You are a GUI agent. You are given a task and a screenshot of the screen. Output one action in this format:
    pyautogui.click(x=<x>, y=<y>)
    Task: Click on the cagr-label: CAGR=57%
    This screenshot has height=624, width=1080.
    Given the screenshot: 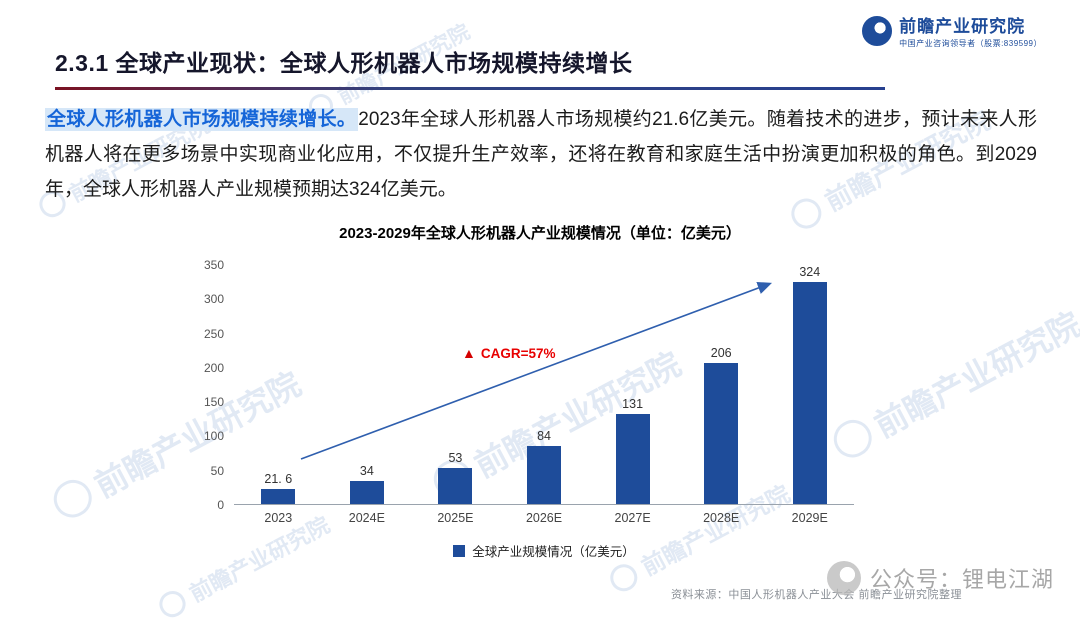 What is the action you would take?
    pyautogui.click(x=518, y=353)
    